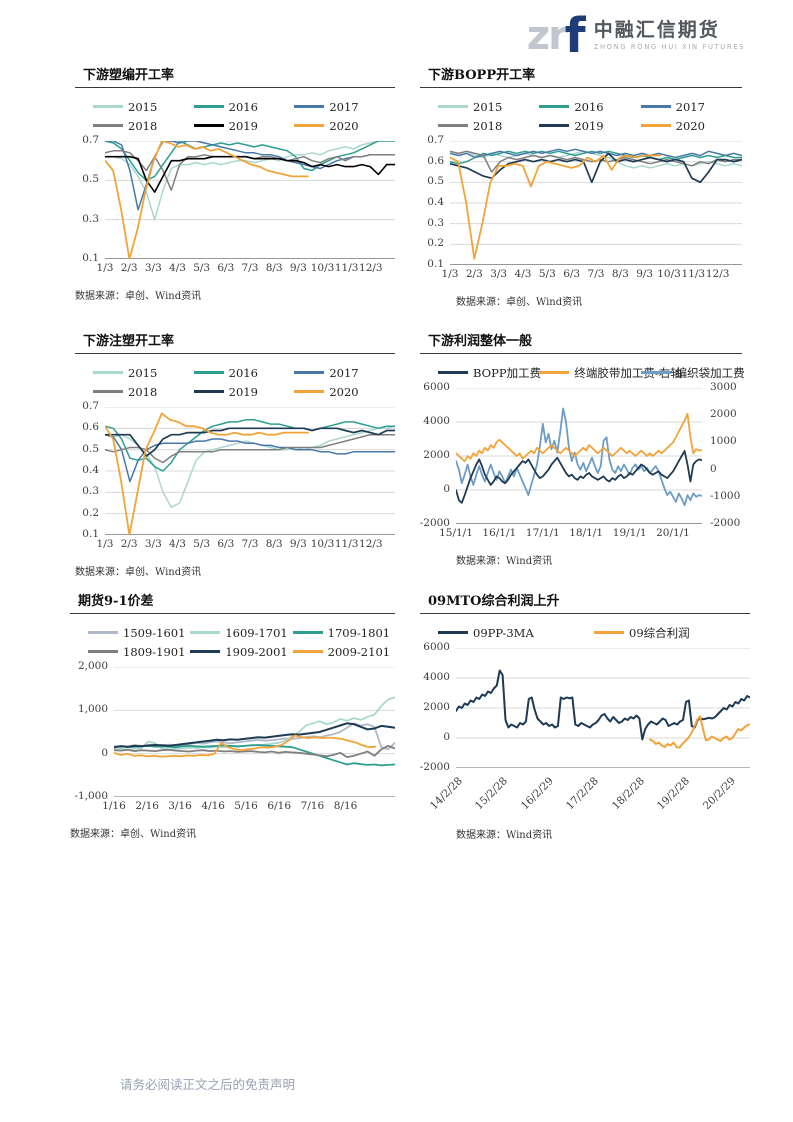  Describe the element at coordinates (250, 161) in the screenshot. I see `series-line-2016` at that location.